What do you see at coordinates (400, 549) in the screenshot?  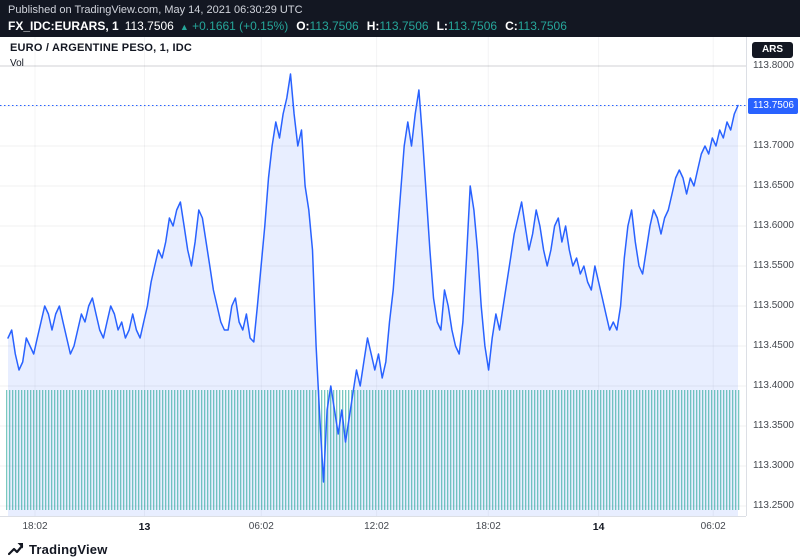 I see `footer-bar: TradingView` at bounding box center [400, 549].